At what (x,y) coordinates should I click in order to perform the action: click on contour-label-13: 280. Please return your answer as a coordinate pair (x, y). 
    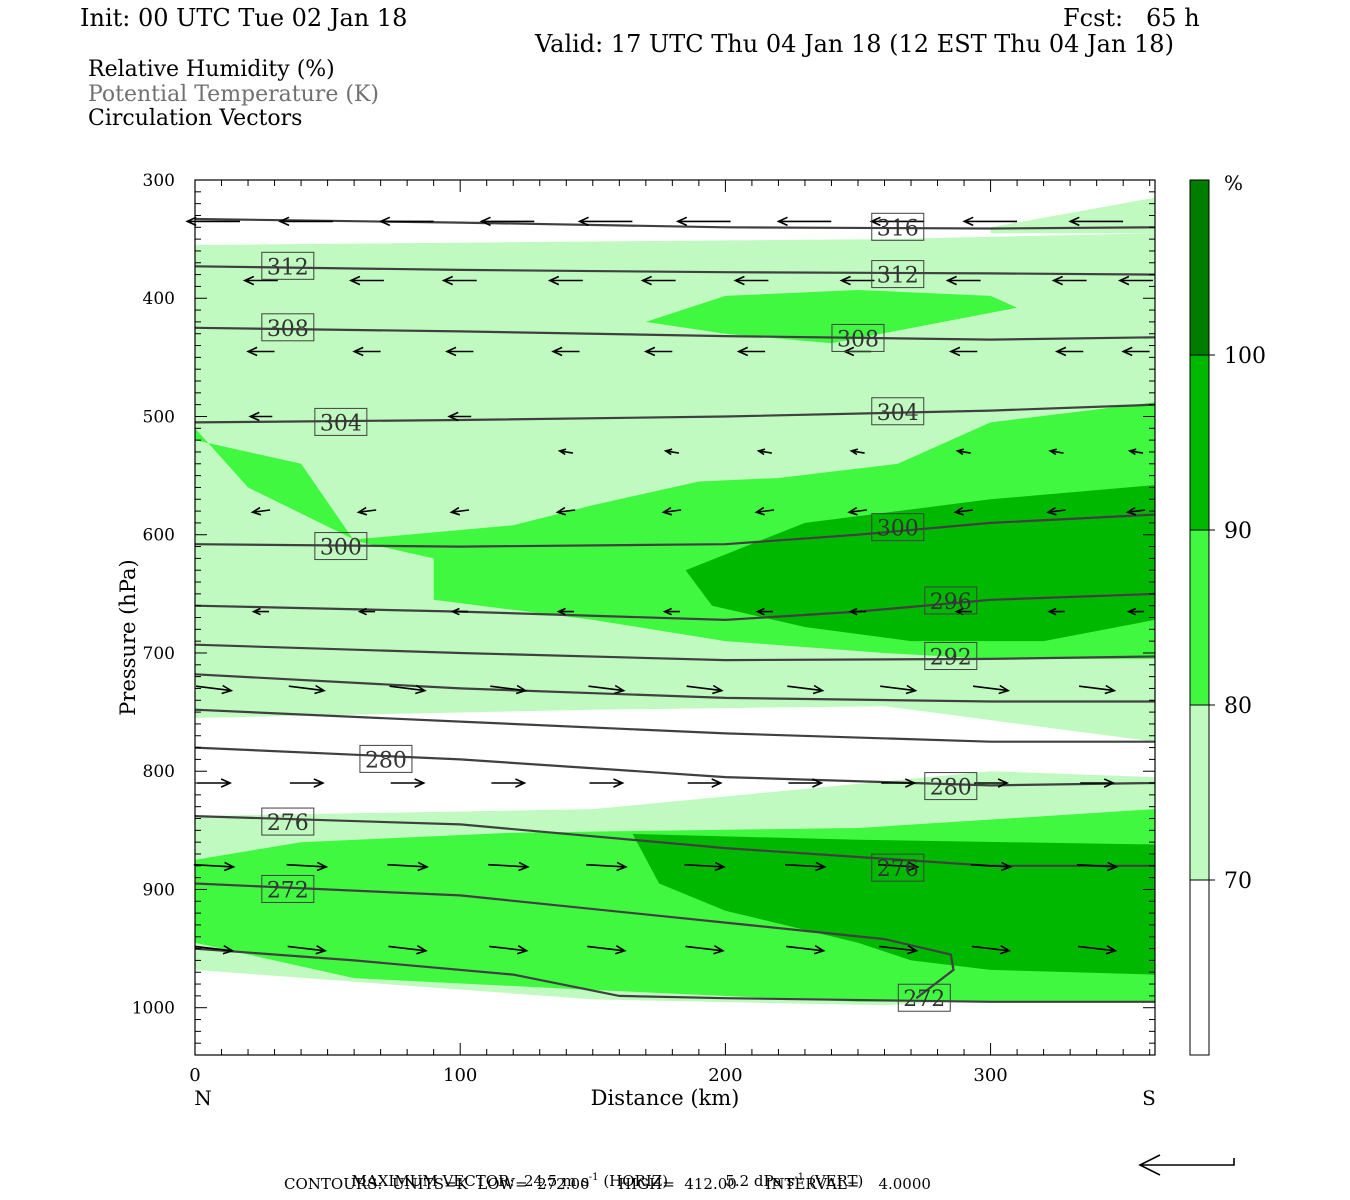
    Looking at the image, I should click on (386, 758).